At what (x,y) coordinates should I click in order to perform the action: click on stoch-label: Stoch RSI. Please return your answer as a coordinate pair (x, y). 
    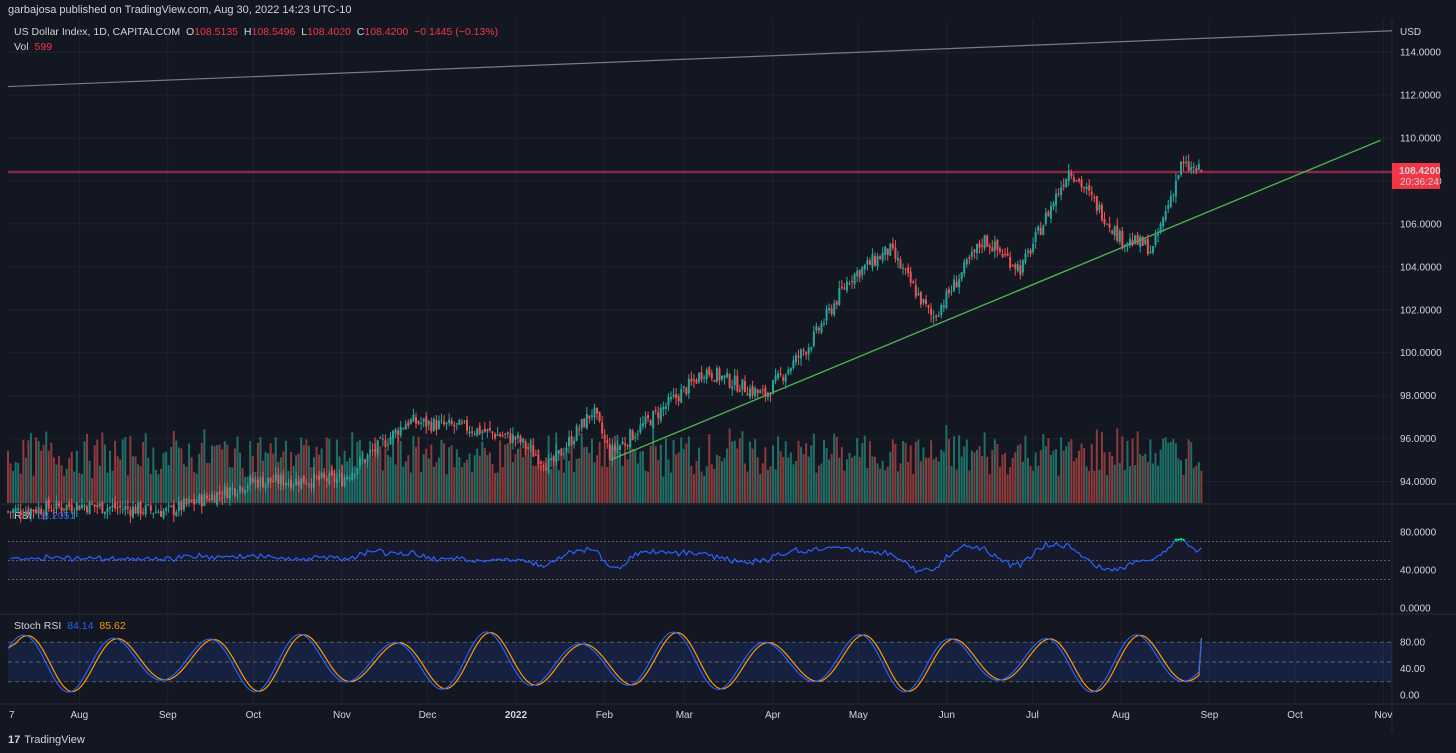
    Looking at the image, I should click on (38, 626).